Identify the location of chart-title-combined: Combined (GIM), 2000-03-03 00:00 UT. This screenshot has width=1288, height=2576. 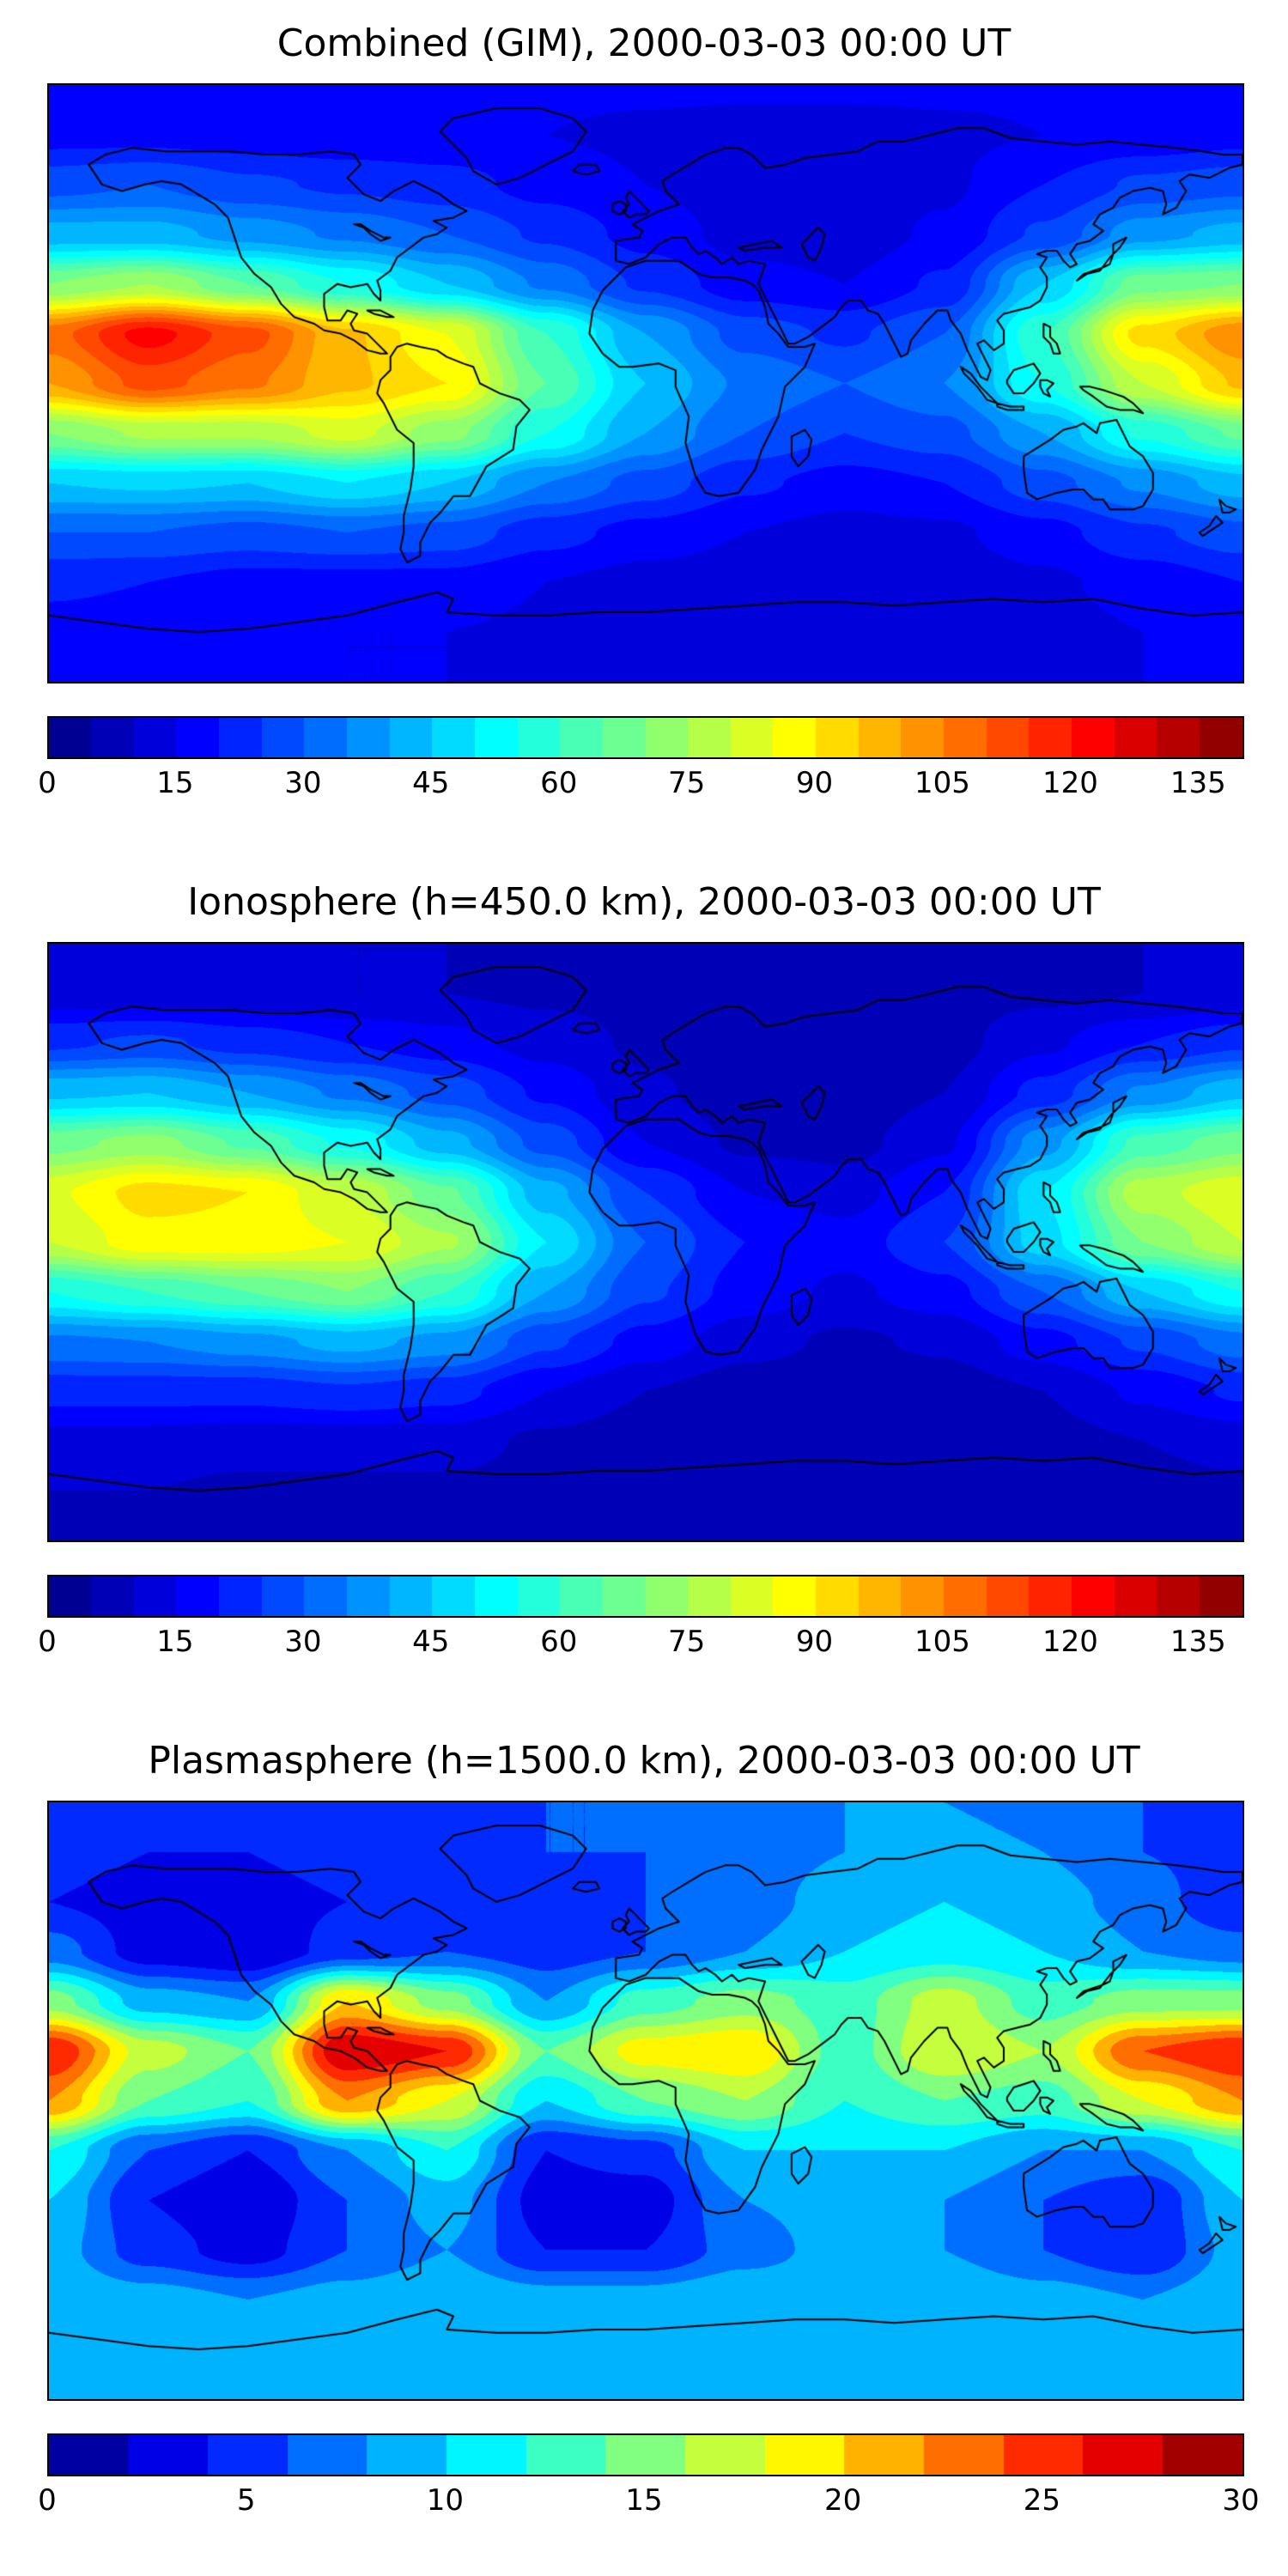
(644, 43).